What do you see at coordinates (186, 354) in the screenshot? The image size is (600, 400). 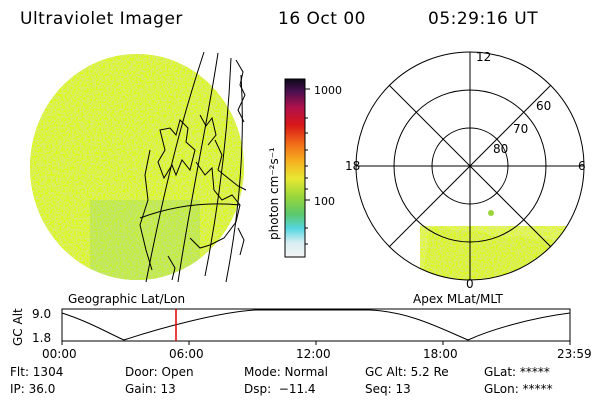 I see `xtick-0600: 06:00` at bounding box center [186, 354].